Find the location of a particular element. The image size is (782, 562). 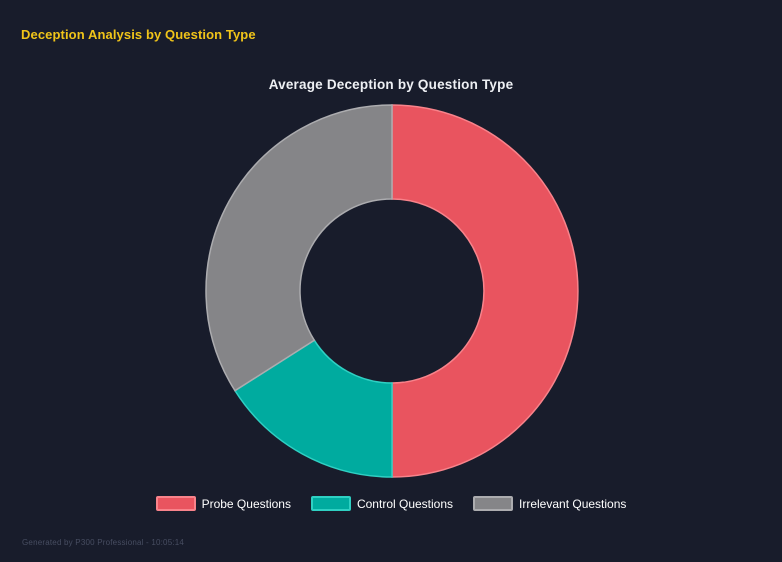

legend-label: Probe Questions is located at coordinates (246, 503).